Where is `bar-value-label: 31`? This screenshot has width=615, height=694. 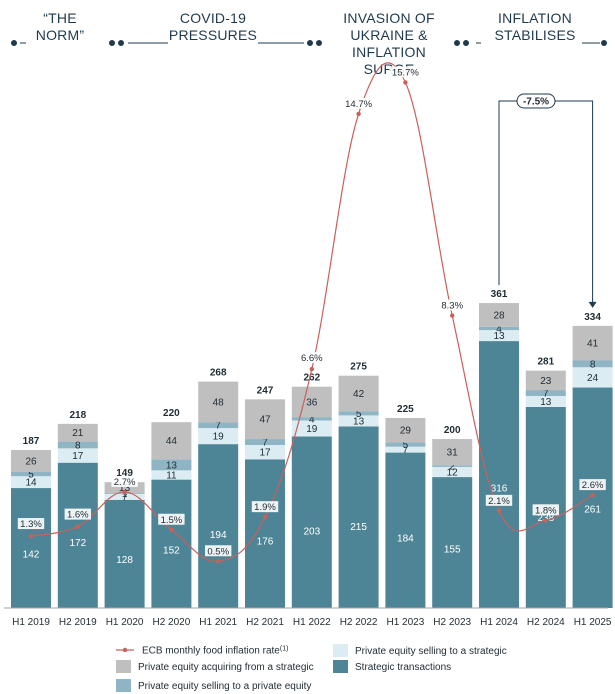 bar-value-label: 31 is located at coordinates (453, 453).